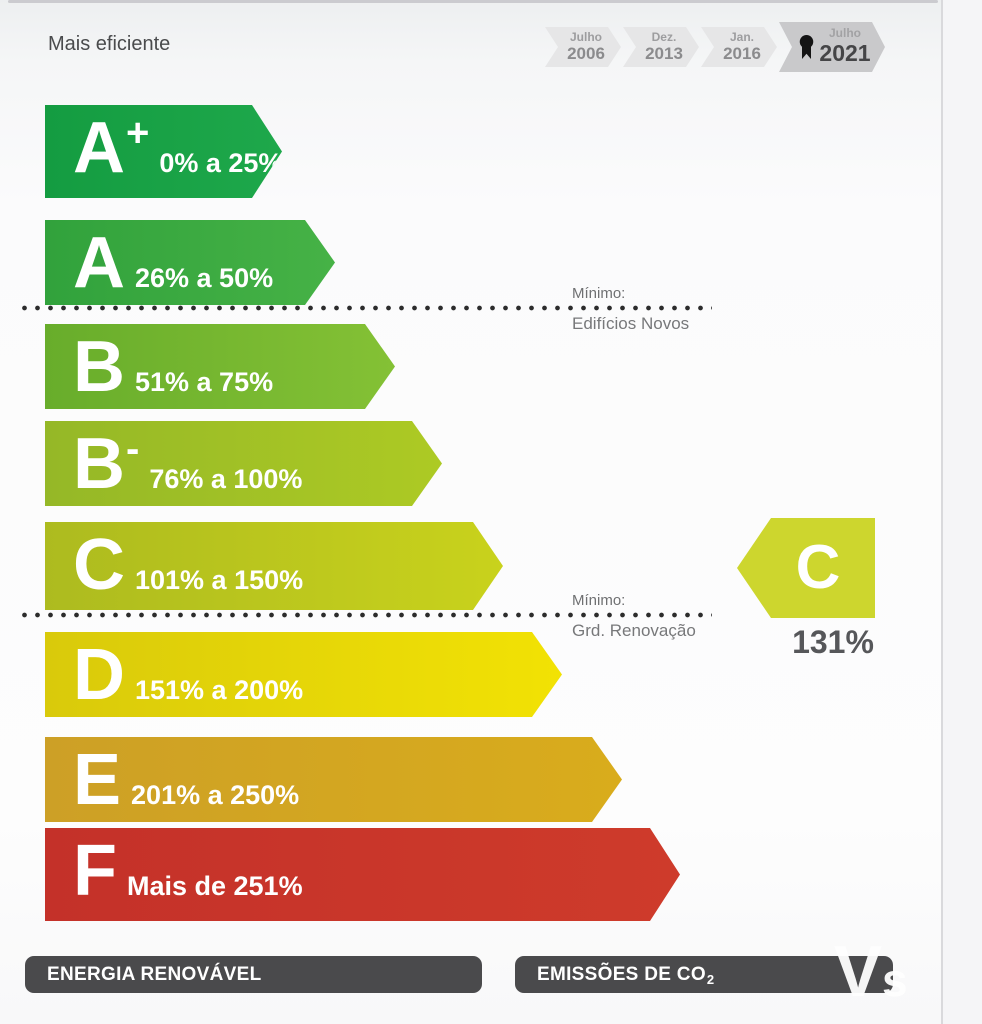 This screenshot has width=982, height=1024. What do you see at coordinates (95, 871) in the screenshot?
I see `grade-letter: F` at bounding box center [95, 871].